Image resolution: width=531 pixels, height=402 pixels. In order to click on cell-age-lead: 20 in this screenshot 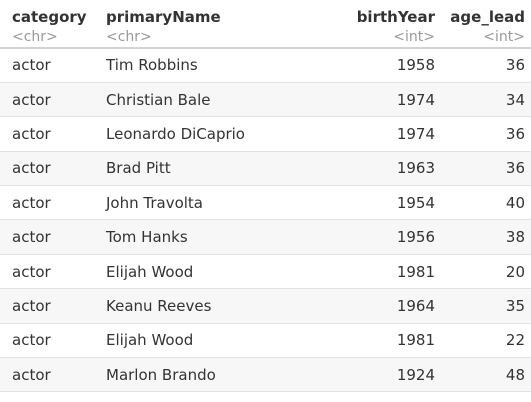, I will do `click(486, 272)`.